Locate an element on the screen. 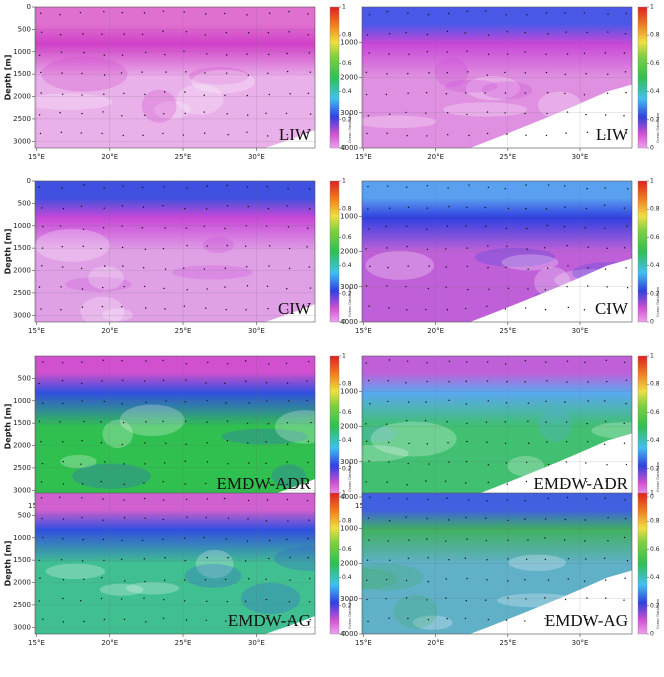 The image size is (664, 677). colorbar-credit: Ocean Data View is located at coordinates (658, 614).